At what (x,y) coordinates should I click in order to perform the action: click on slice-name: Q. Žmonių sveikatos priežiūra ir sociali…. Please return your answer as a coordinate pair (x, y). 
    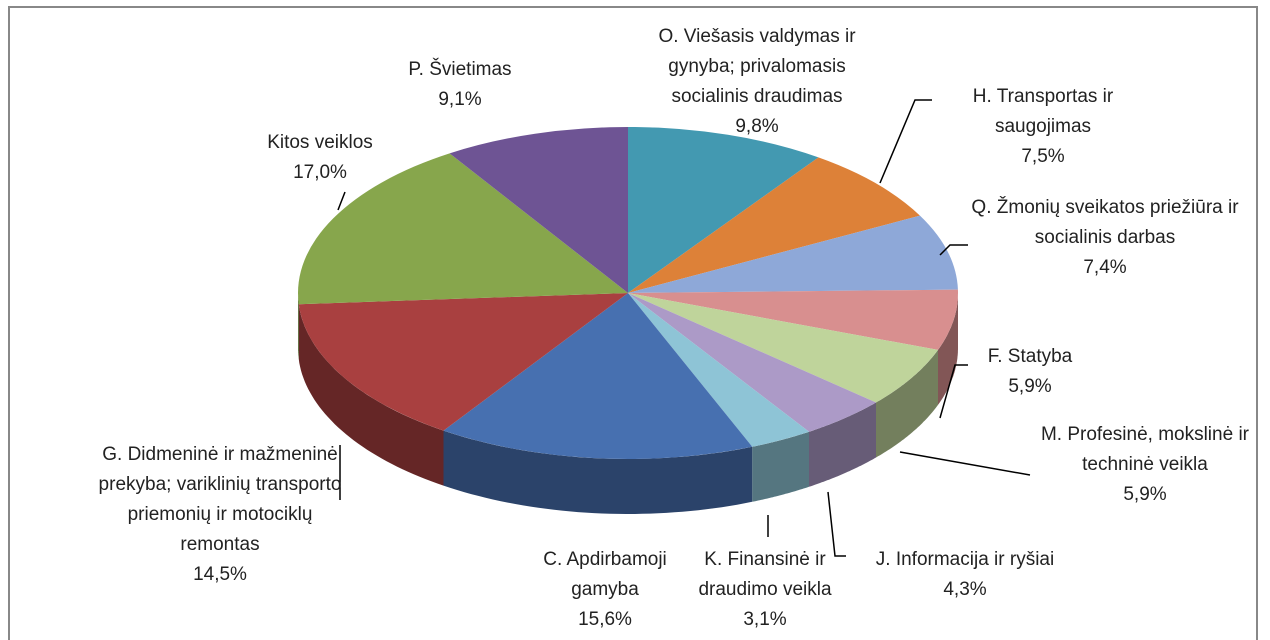
    Looking at the image, I should click on (1105, 222).